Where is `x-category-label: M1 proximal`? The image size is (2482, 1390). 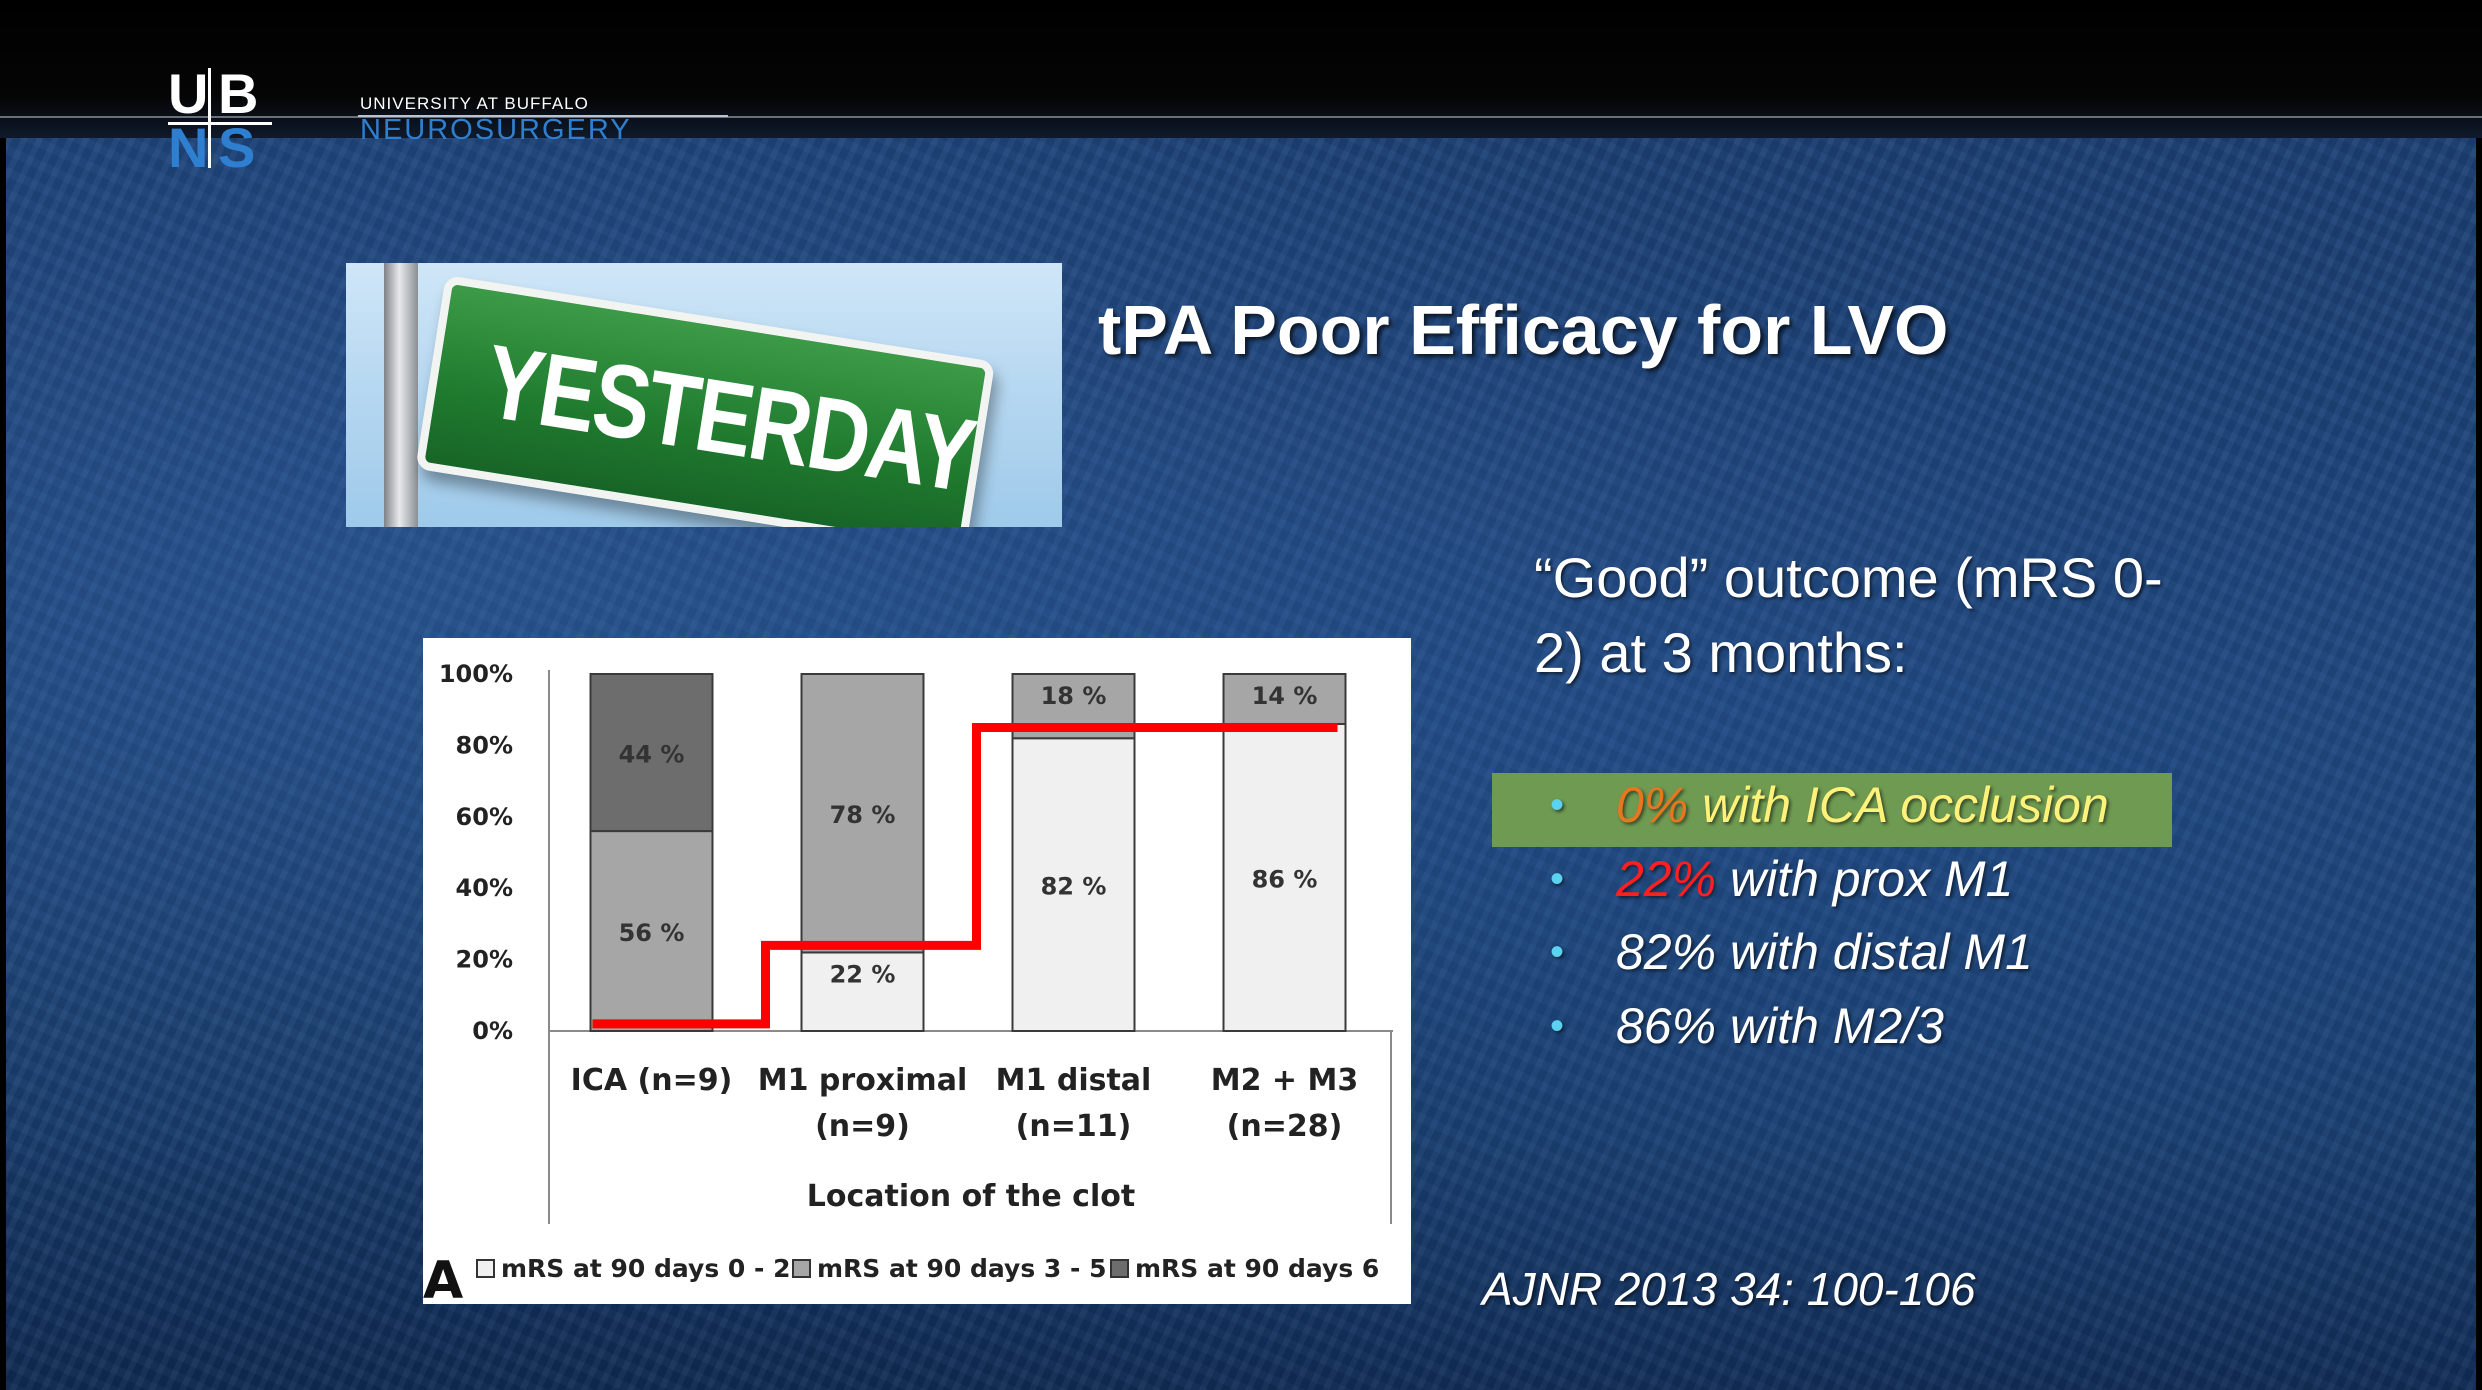 x-category-label: M1 proximal is located at coordinates (862, 1080).